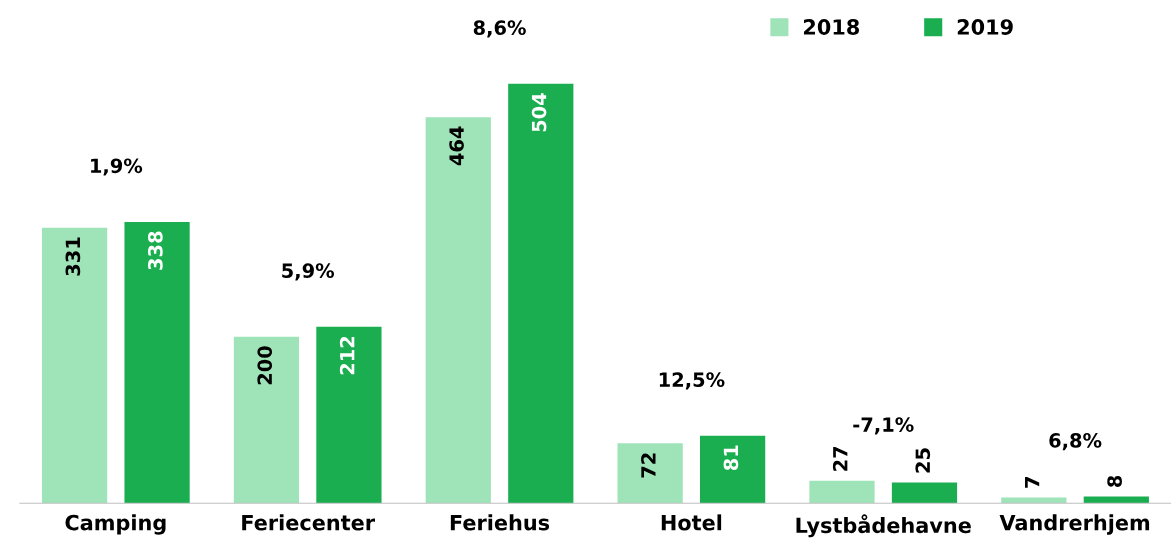 The width and height of the screenshot is (1171, 550). What do you see at coordinates (883, 526) in the screenshot?
I see `x-tick-label: Lystbådehavne` at bounding box center [883, 526].